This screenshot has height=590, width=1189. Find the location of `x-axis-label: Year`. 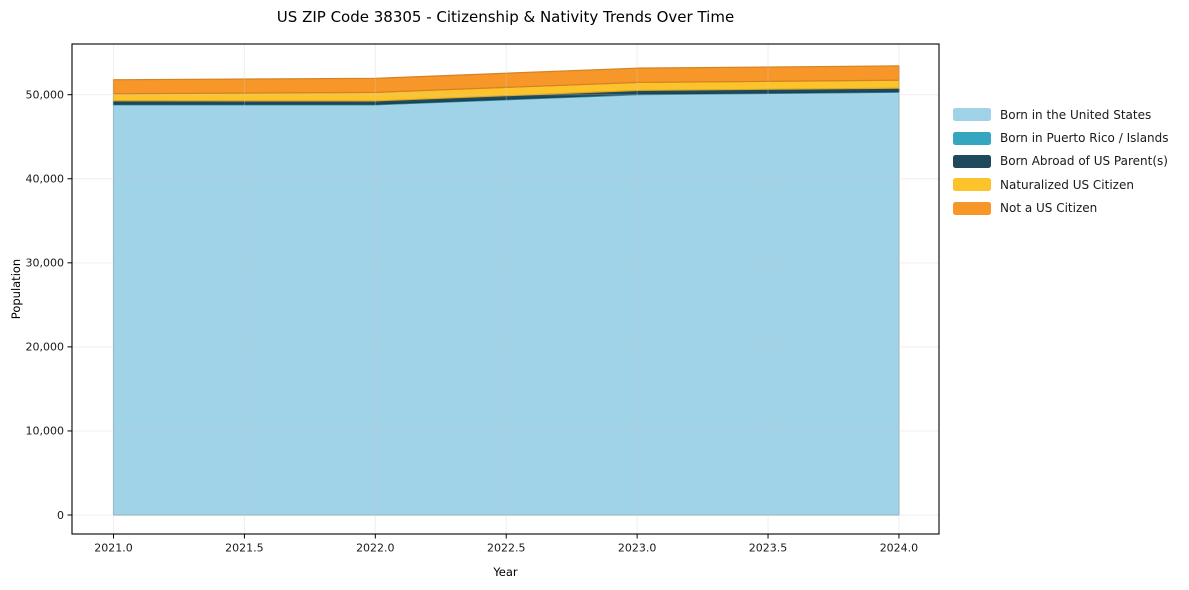

x-axis-label: Year is located at coordinates (505, 572).